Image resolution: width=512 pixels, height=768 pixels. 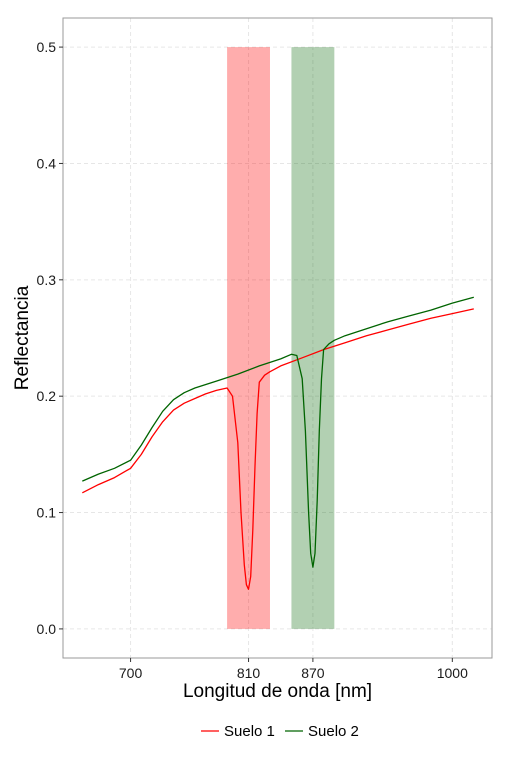 What do you see at coordinates (280, 731) in the screenshot?
I see `legend: Suelo 1 Suelo 2` at bounding box center [280, 731].